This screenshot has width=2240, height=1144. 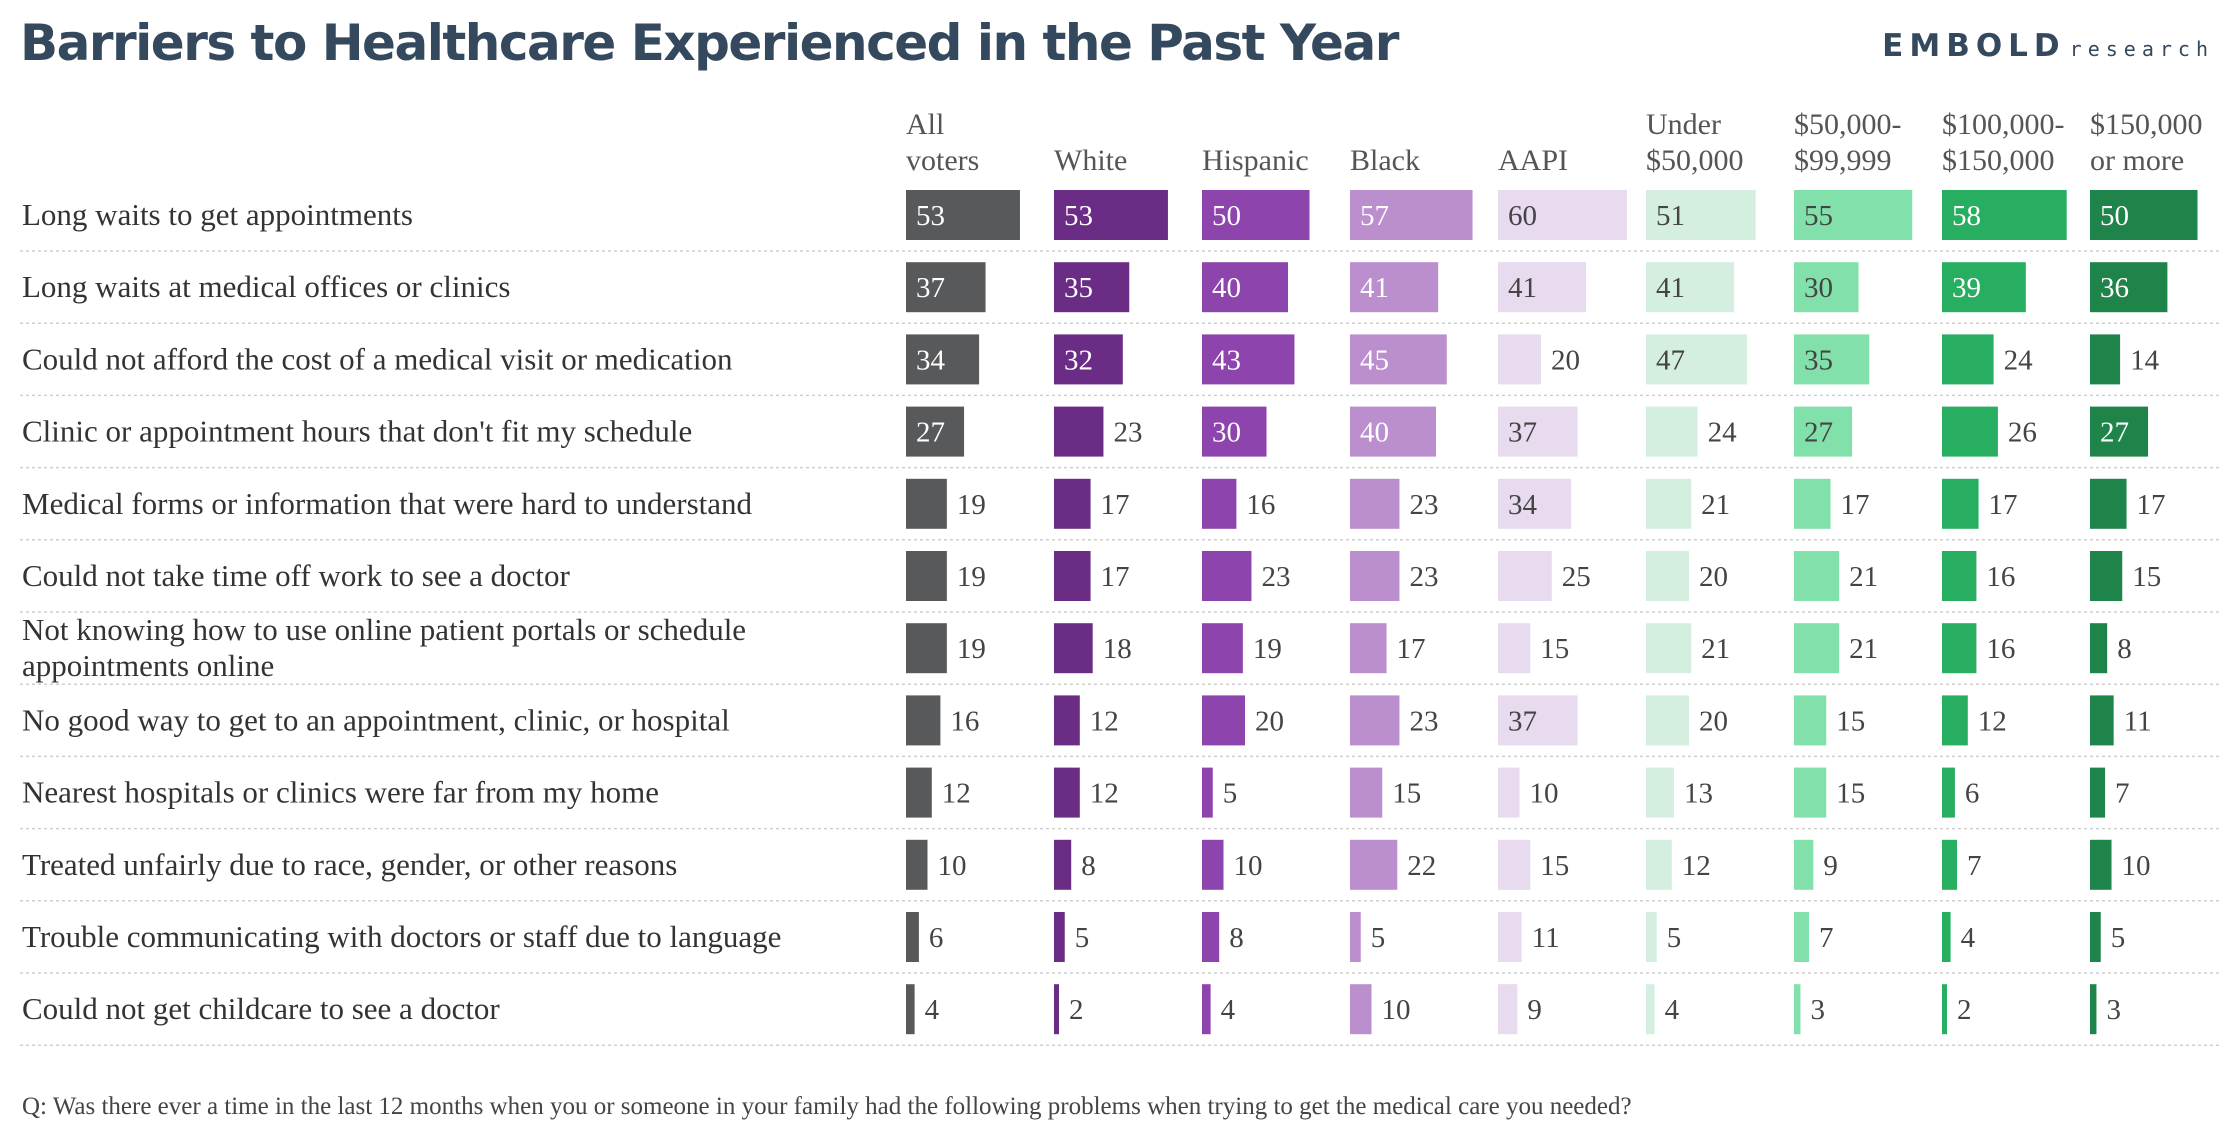 What do you see at coordinates (1411, 649) in the screenshot?
I see `value-label-r6-c3: 17` at bounding box center [1411, 649].